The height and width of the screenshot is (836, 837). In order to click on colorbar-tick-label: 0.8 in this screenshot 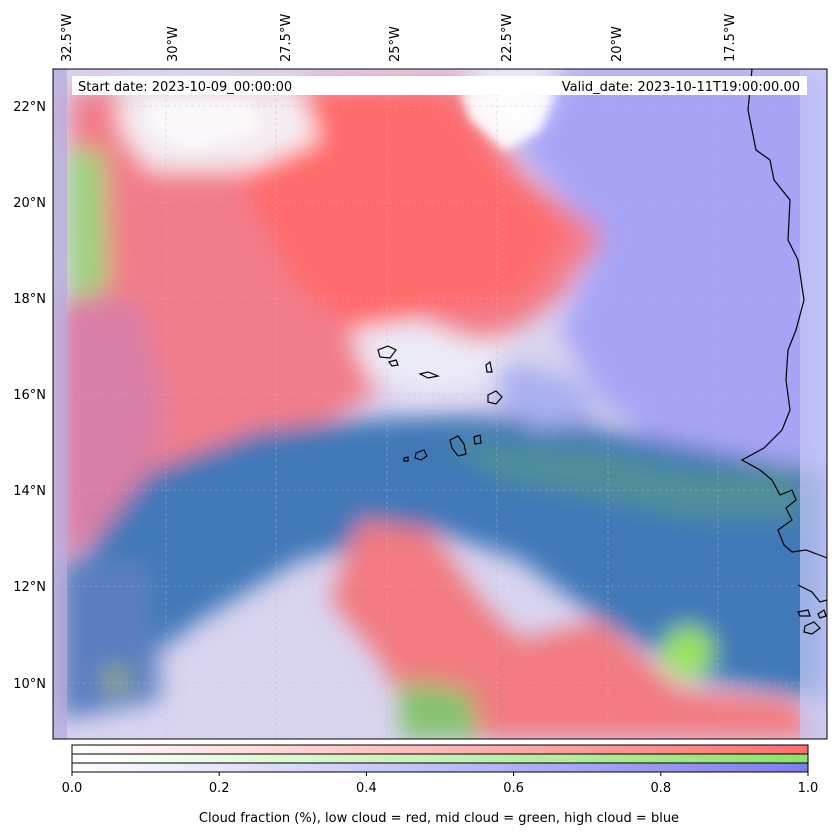, I will do `click(660, 788)`.